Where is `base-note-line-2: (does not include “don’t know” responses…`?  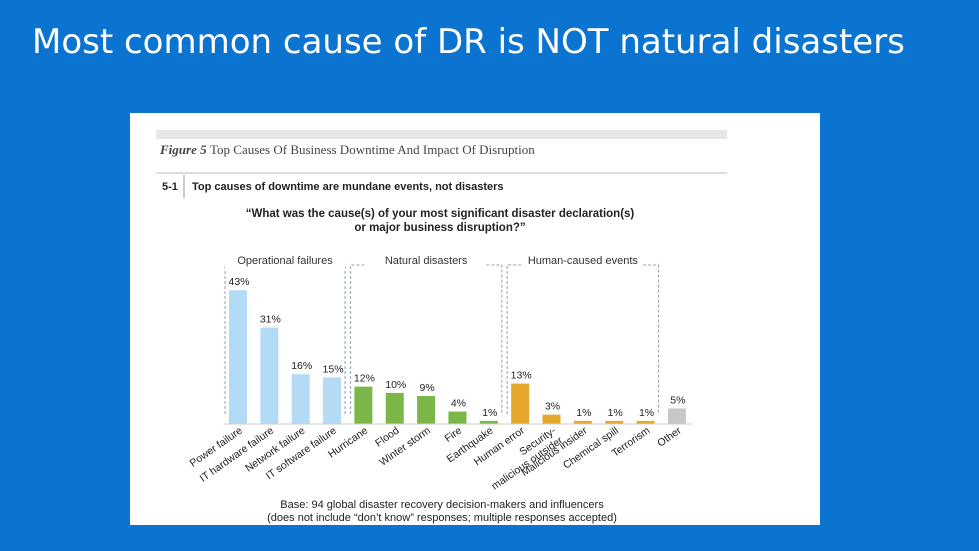 base-note-line-2: (does not include “don’t know” responses… is located at coordinates (442, 518).